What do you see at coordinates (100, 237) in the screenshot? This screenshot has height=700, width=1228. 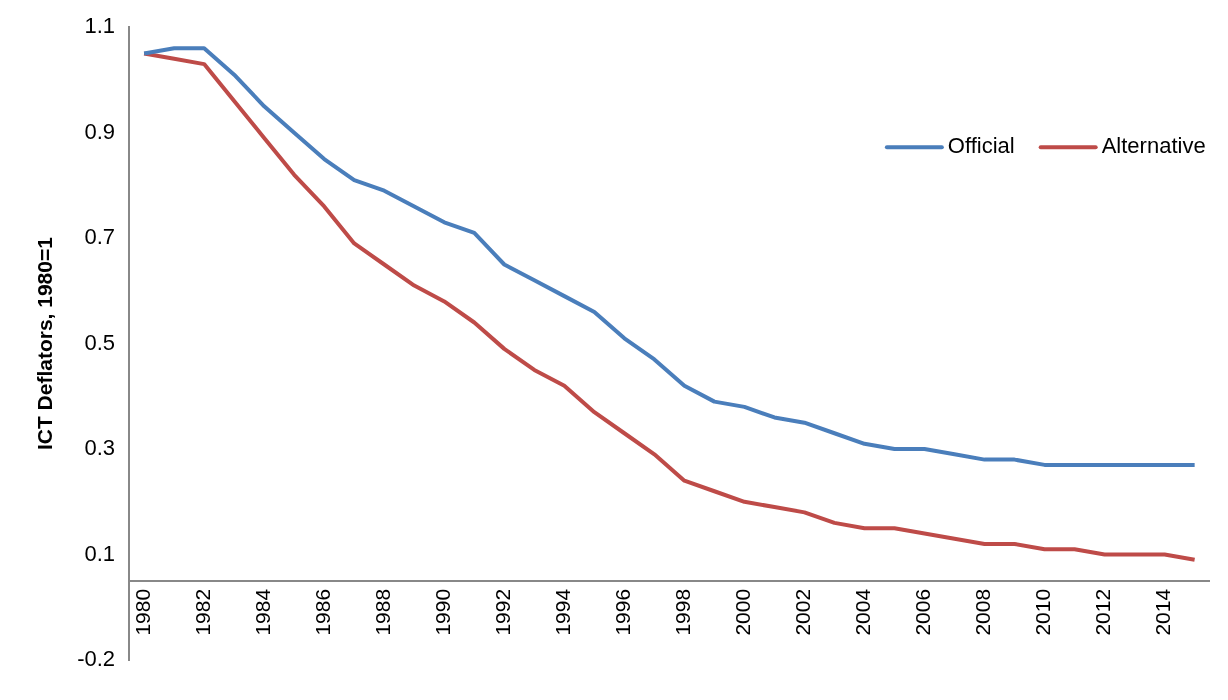 I see `y-tick-label: 0.7` at bounding box center [100, 237].